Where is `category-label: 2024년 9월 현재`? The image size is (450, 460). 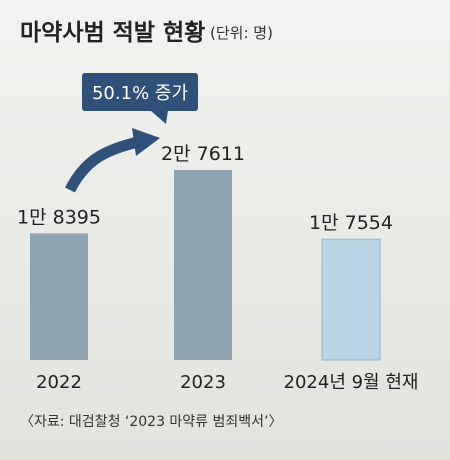
category-label: 2024년 9월 현재 is located at coordinates (351, 382).